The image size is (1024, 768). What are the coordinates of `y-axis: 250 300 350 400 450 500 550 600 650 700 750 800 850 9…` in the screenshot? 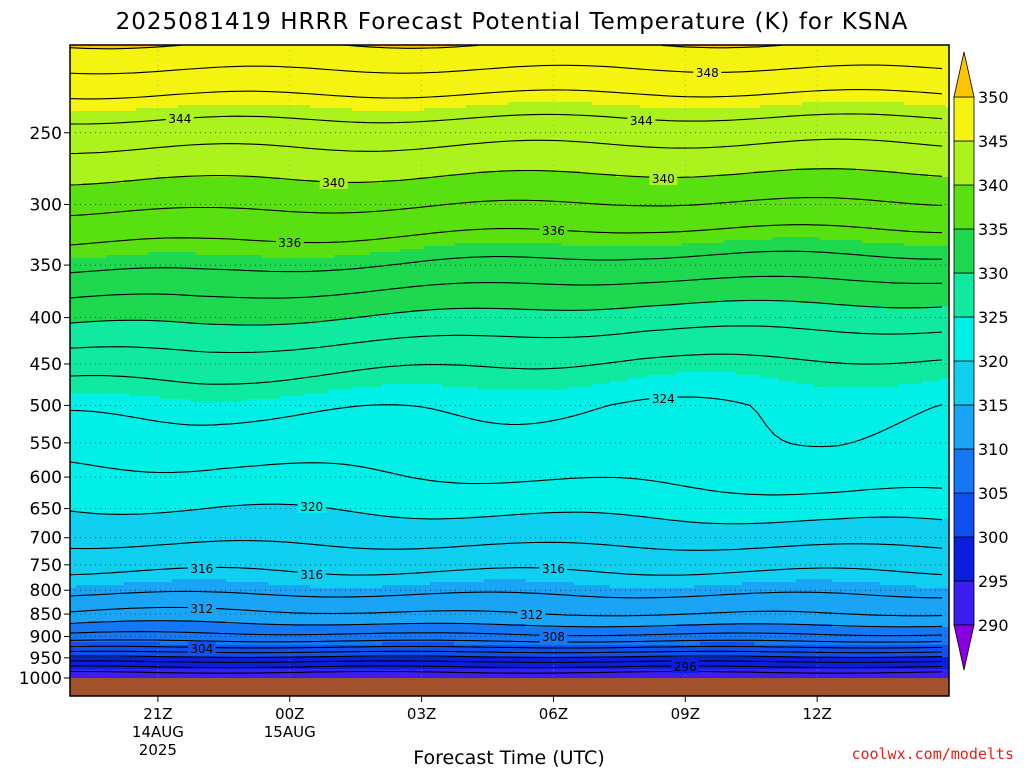 It's located at (44, 406).